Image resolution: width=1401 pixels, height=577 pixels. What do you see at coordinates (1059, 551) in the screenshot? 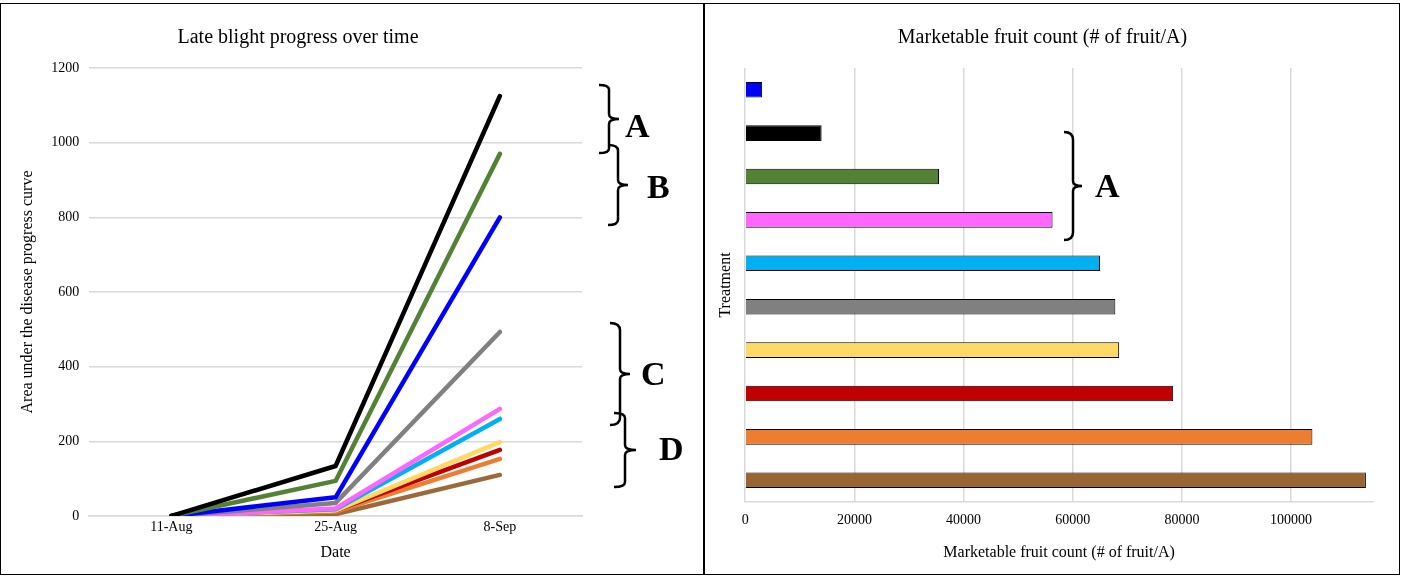
I see `x-axis-title: Marketable fruit count (# of fruit/A)` at bounding box center [1059, 551].